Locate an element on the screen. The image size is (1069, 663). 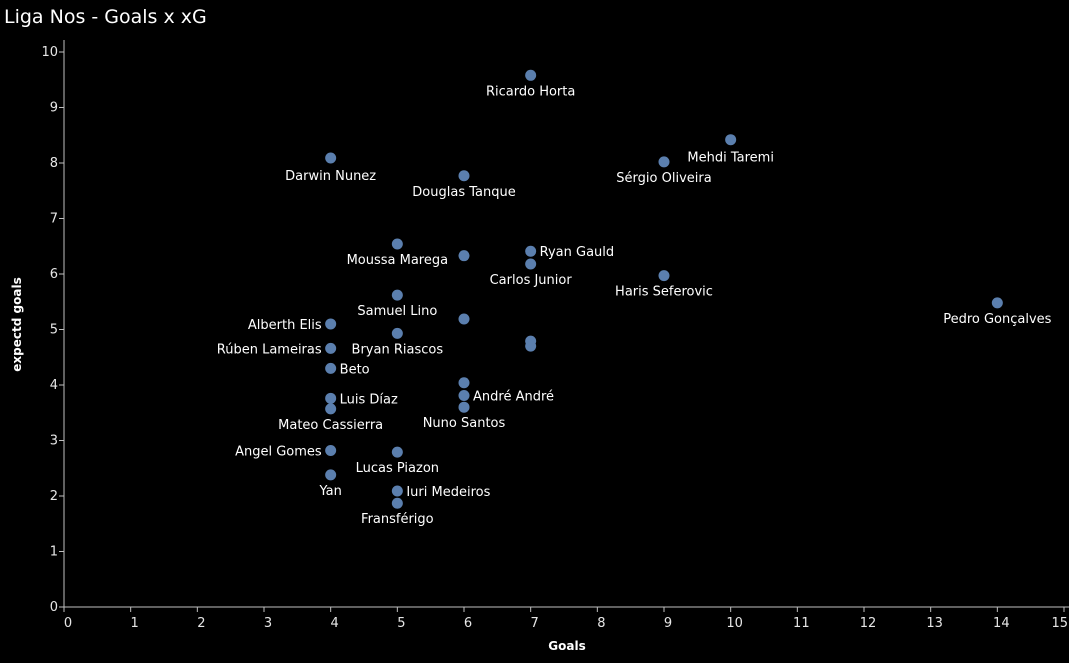
x-axis-title: Goals is located at coordinates (566, 646).